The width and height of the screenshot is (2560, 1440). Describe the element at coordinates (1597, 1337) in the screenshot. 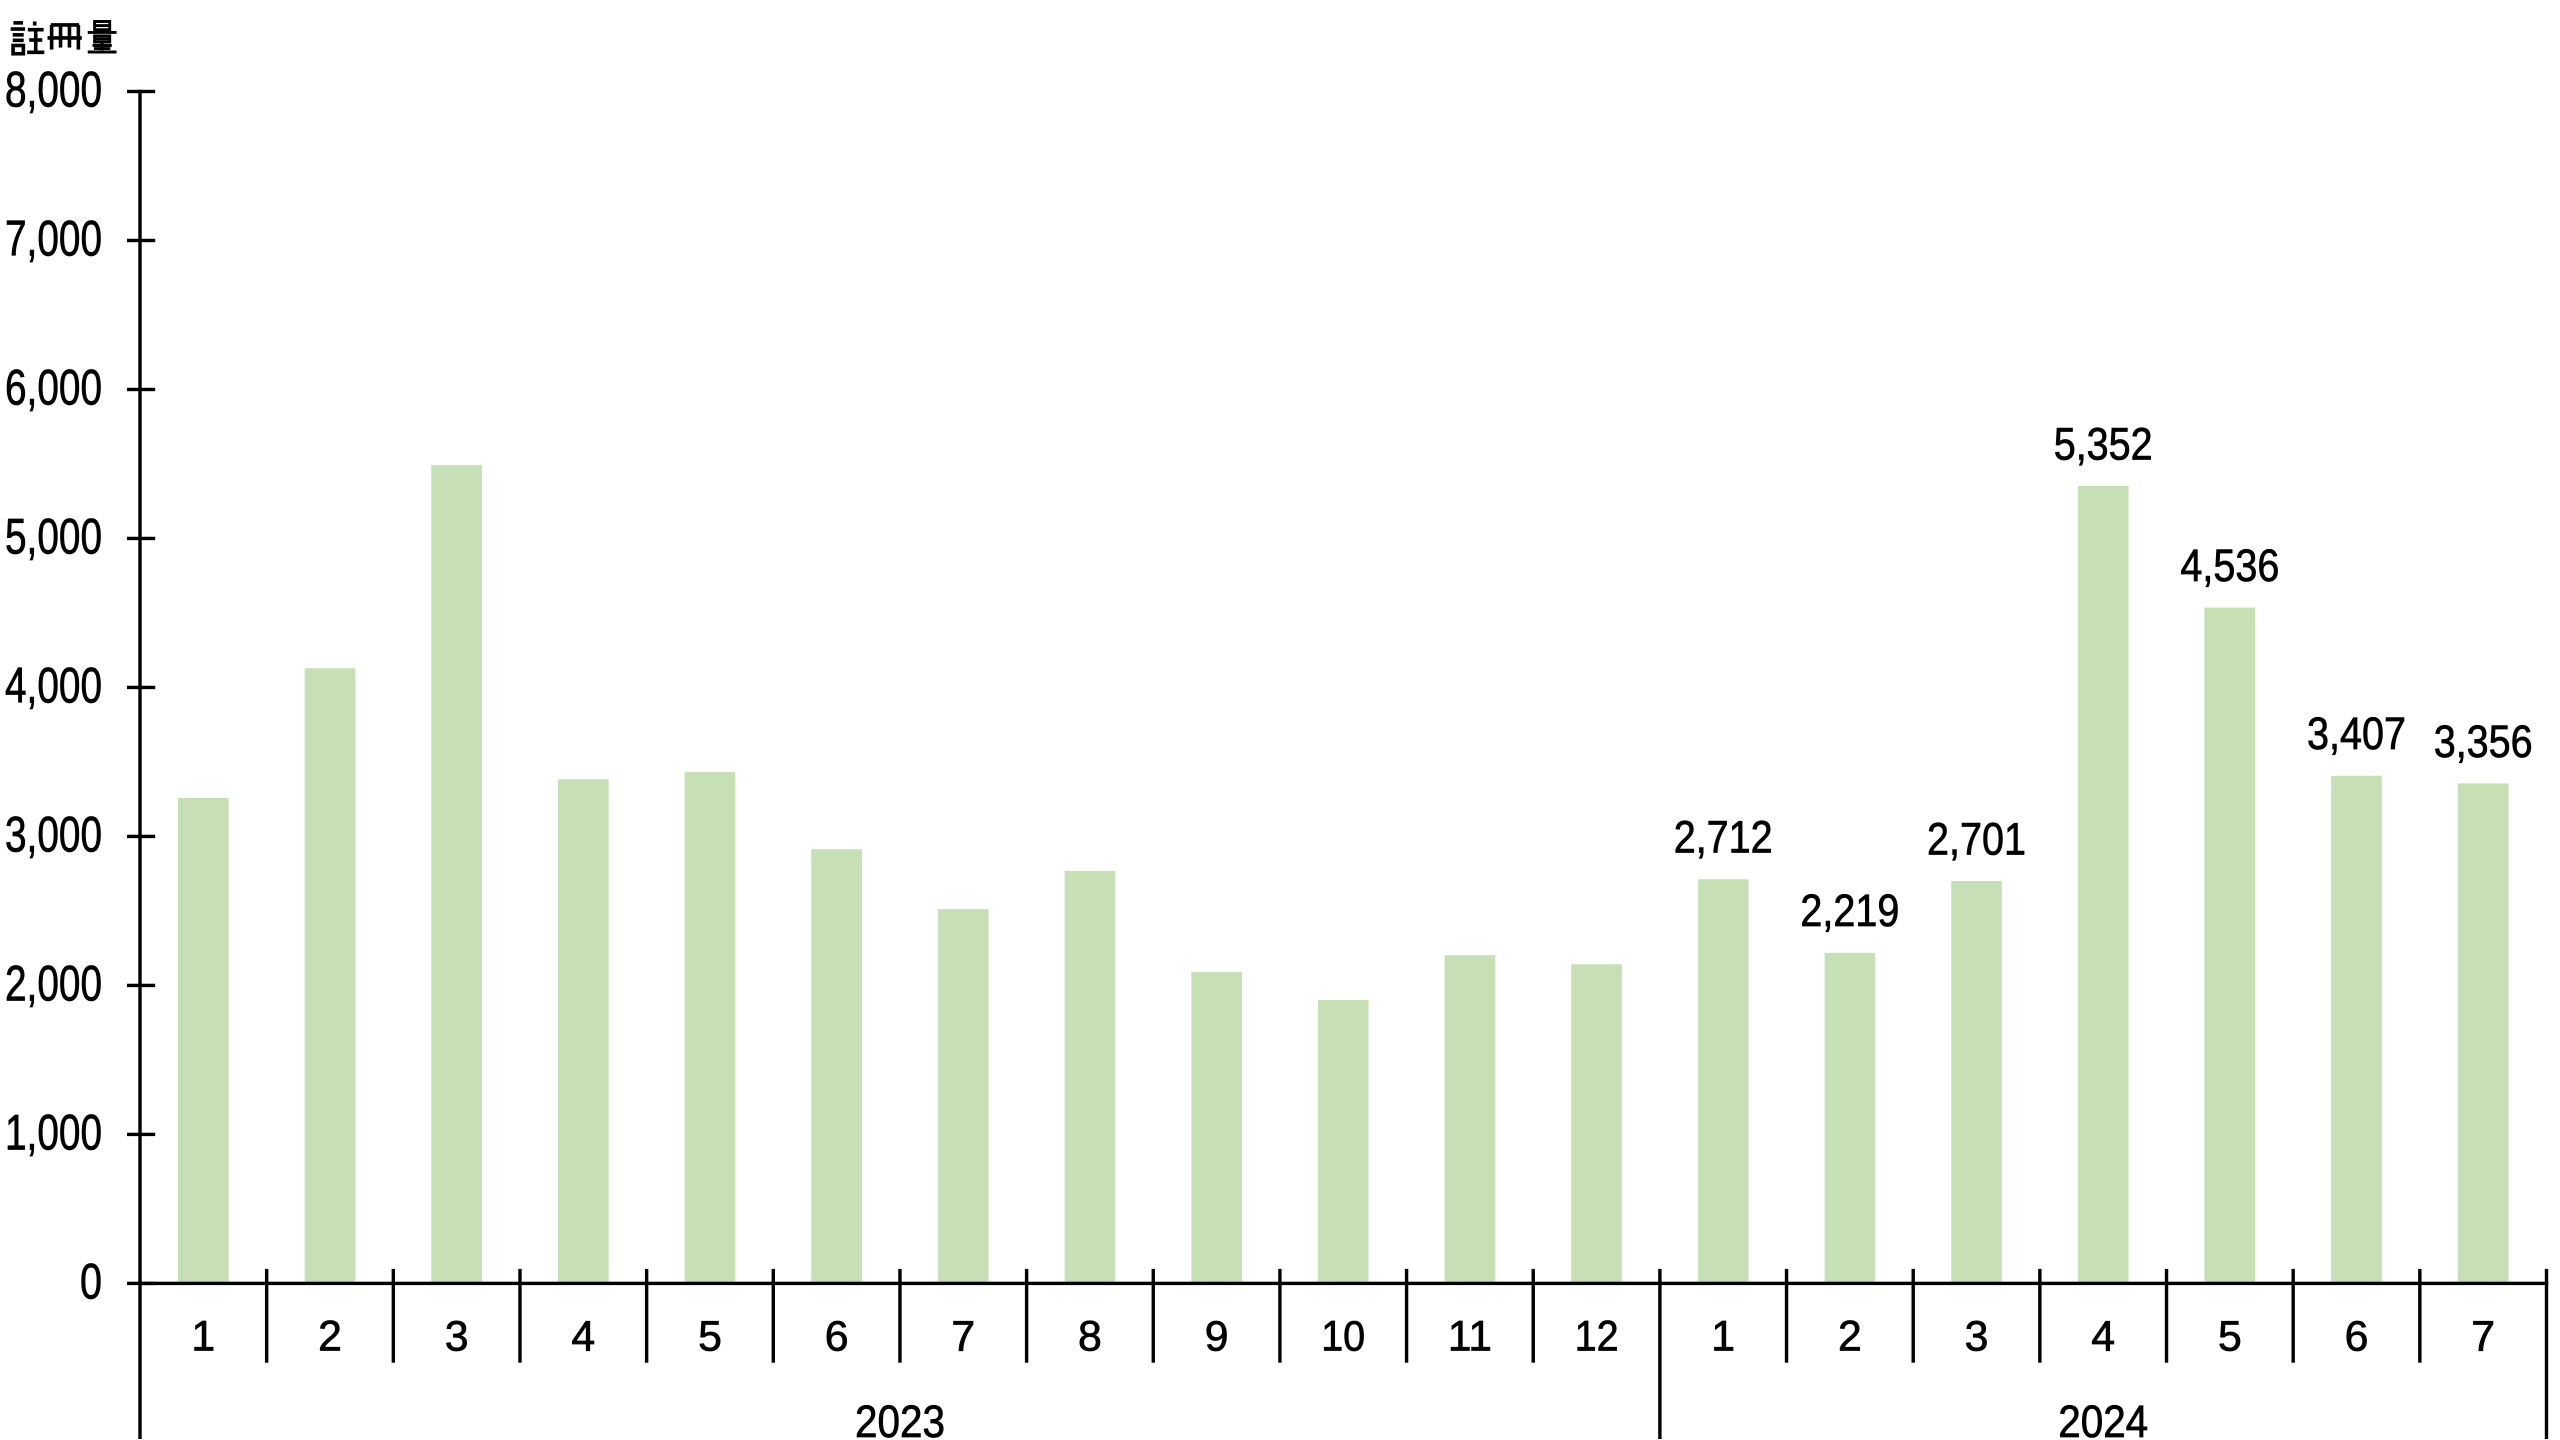

I see `svg-text: 12` at that location.